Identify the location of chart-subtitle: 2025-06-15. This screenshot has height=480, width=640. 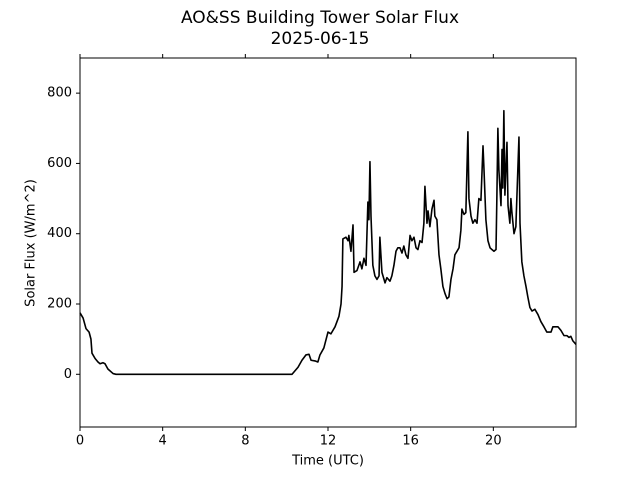
(320, 39).